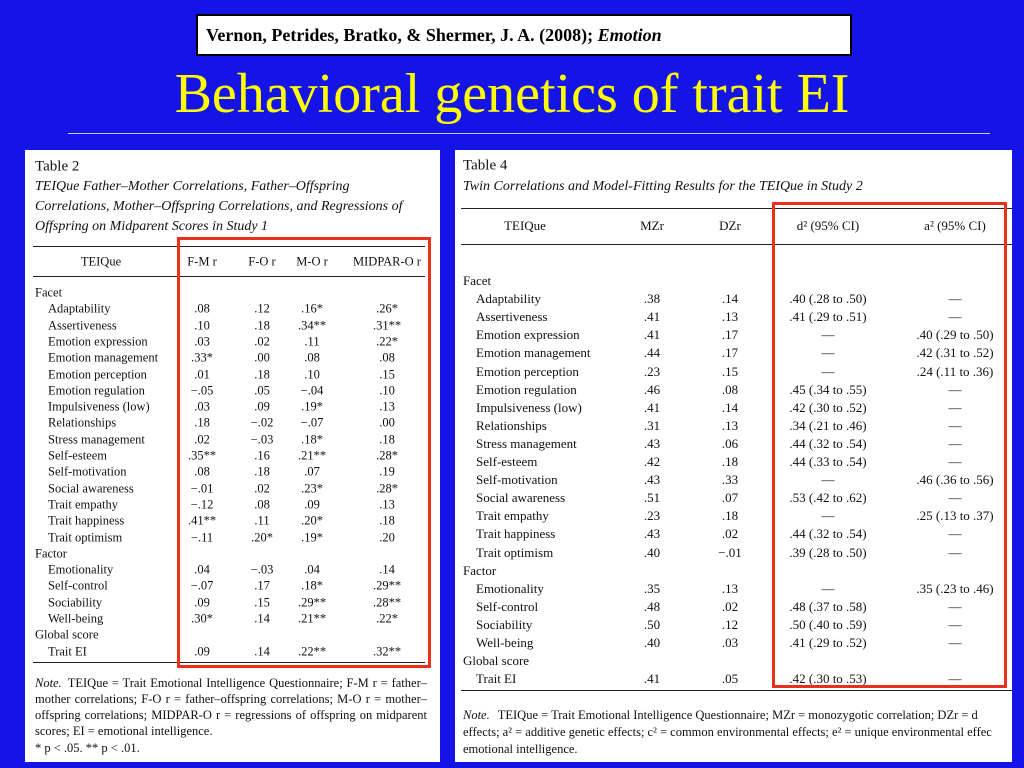 This screenshot has height=768, width=1024. I want to click on cell: .21**, so click(312, 618).